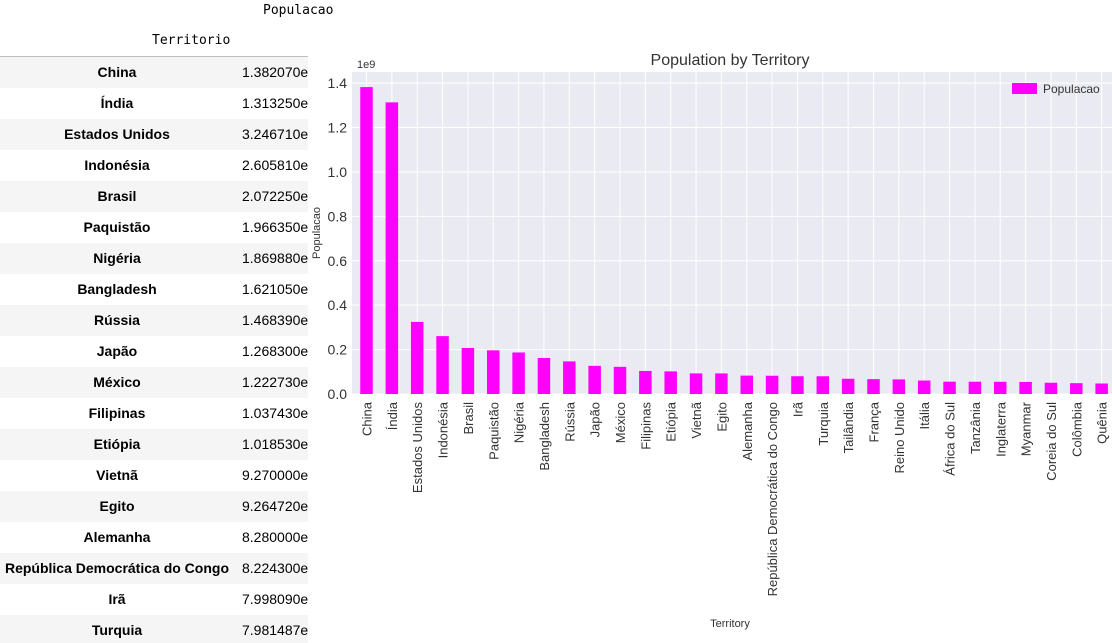 This screenshot has height=643, width=1112. Describe the element at coordinates (154, 599) in the screenshot. I see `table-row: Irã 7.998090e` at that location.